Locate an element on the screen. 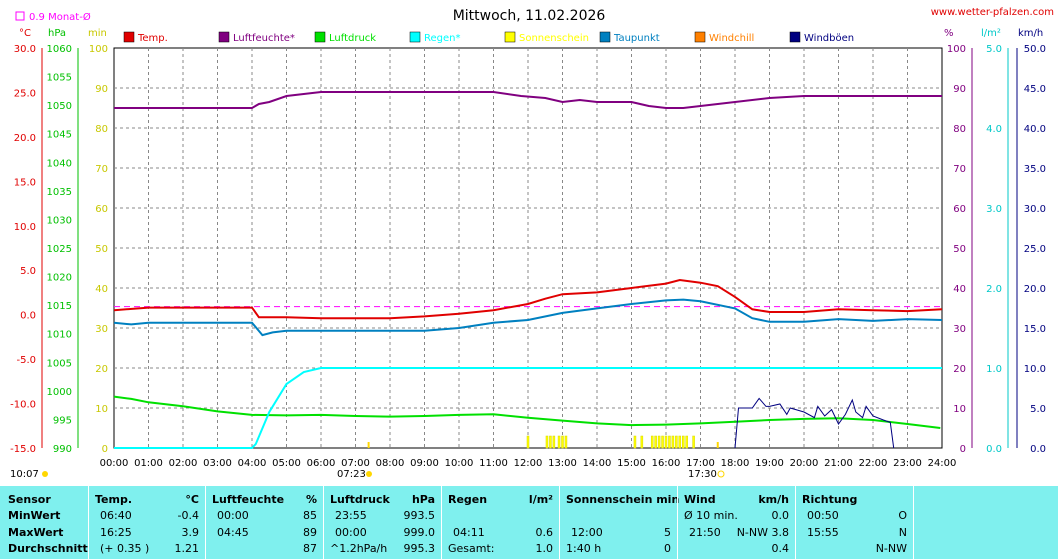 The width and height of the screenshot is (1058, 559). sunrise-icon is located at coordinates (369, 474).